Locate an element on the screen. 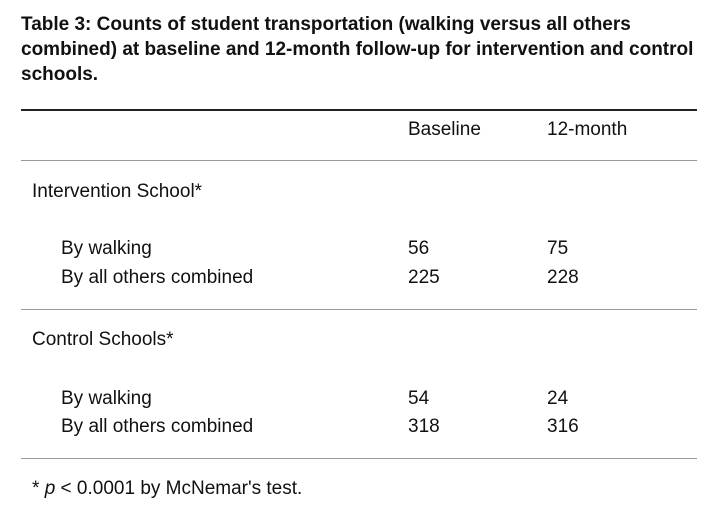  row-label-control-others: By all others combined is located at coordinates (157, 426).